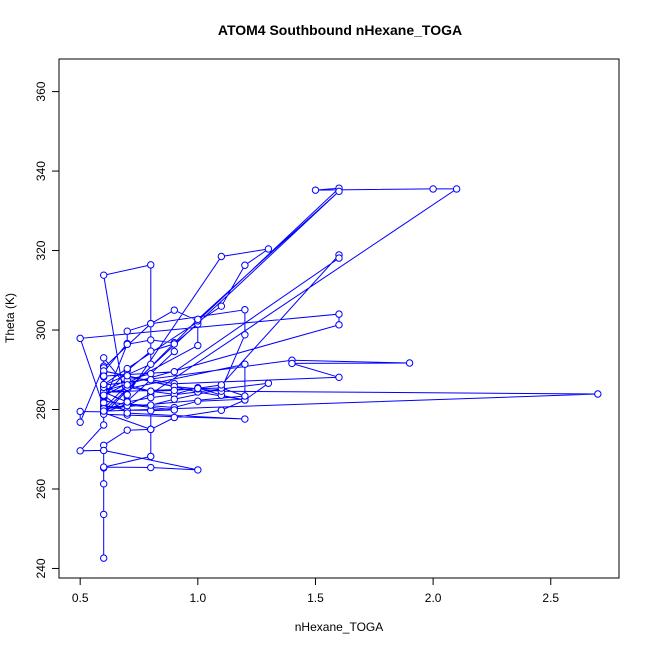 Image resolution: width=650 pixels, height=650 pixels. Describe the element at coordinates (10, 318) in the screenshot. I see `y-axis-label: Theta (K)` at that location.